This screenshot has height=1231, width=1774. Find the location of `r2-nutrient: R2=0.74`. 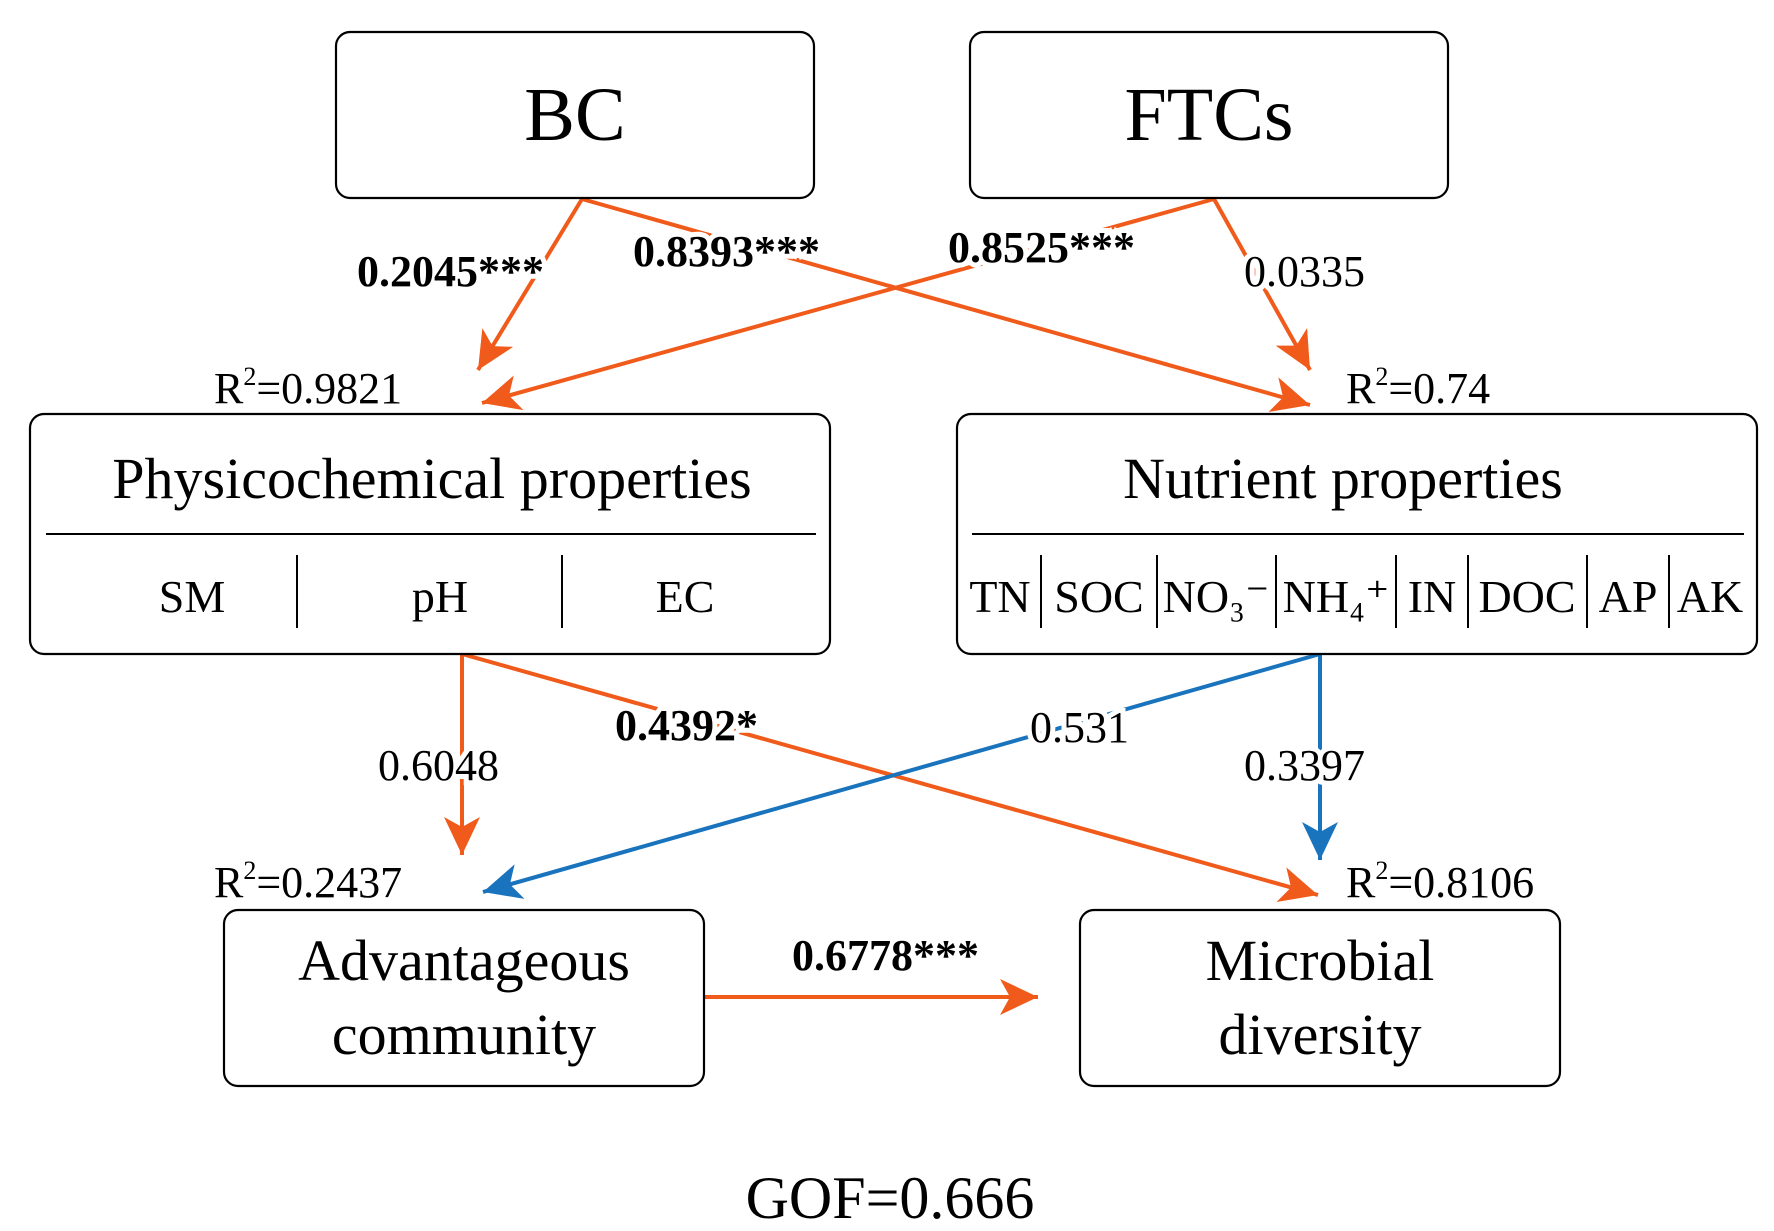

r2-nutrient: R2=0.74 is located at coordinates (1418, 387).